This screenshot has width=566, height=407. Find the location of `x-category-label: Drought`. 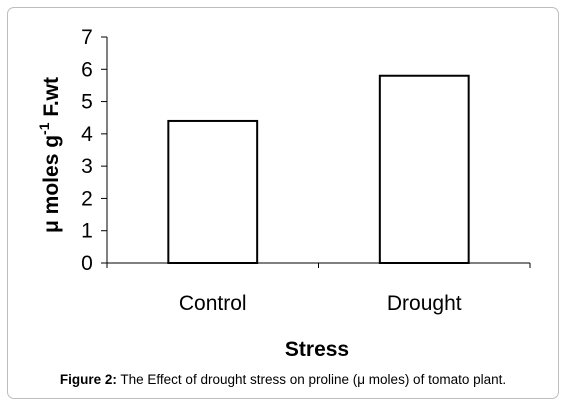

x-category-label: Drought is located at coordinates (424, 303).